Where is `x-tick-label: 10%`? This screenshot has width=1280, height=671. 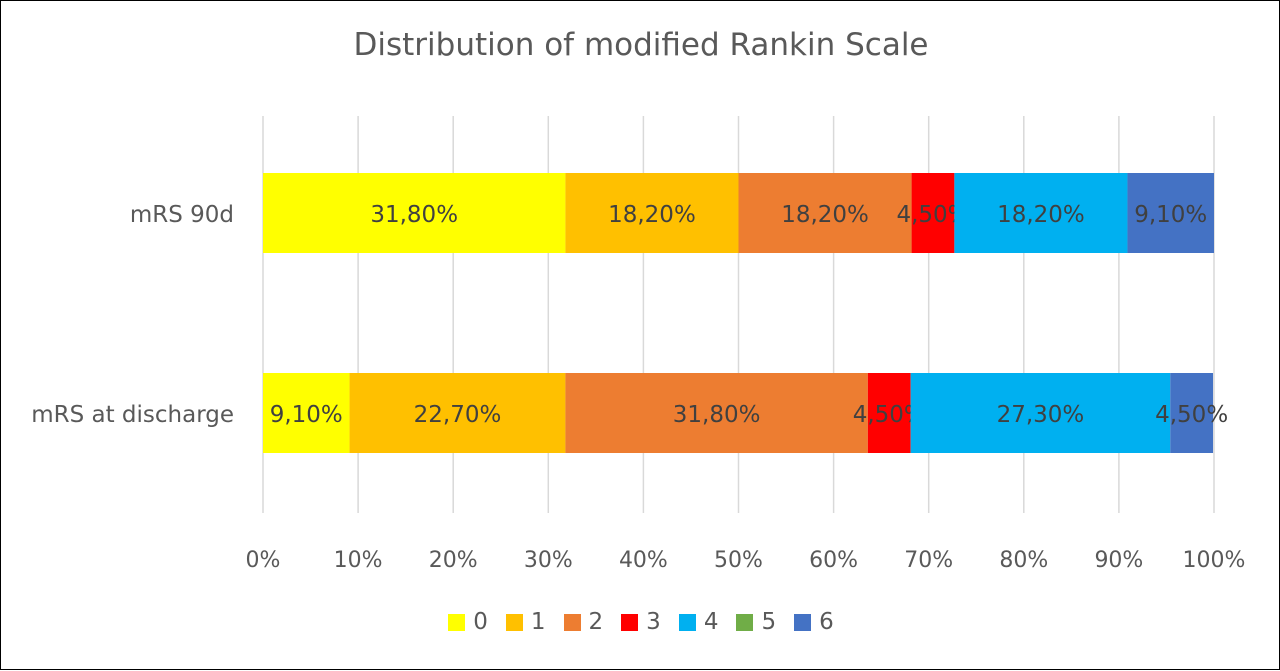 x-tick-label: 10% is located at coordinates (358, 560).